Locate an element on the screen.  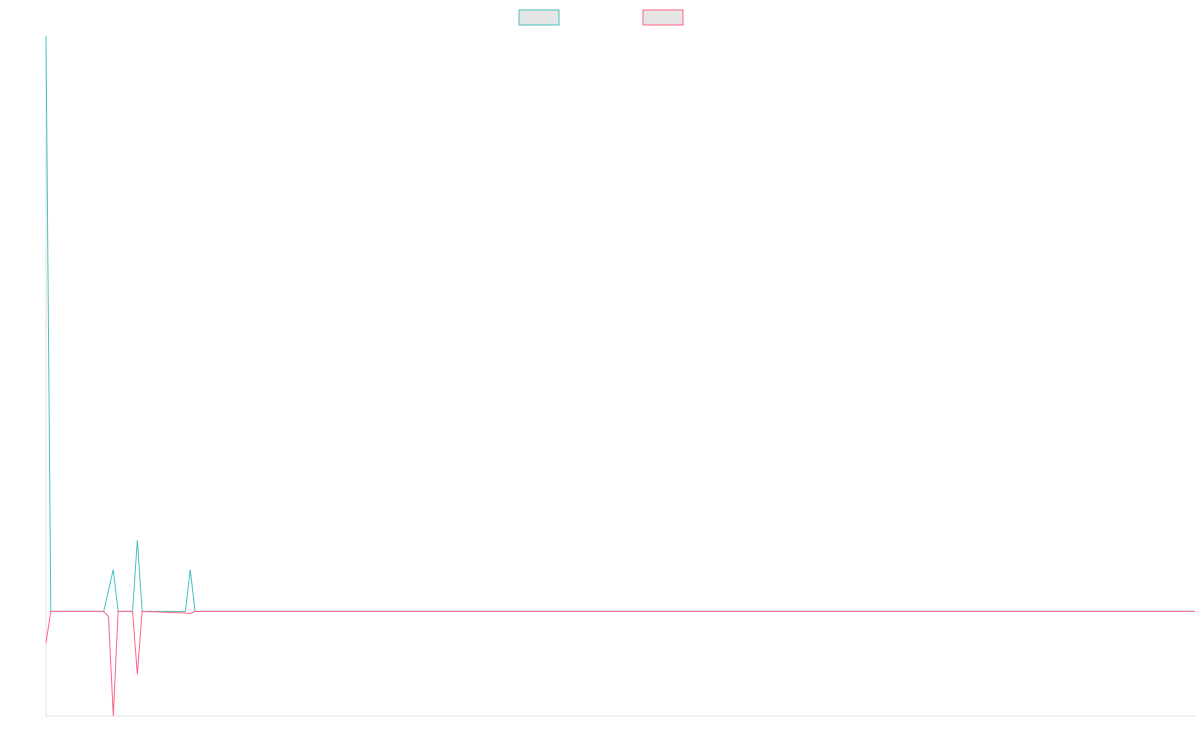
series-line is located at coordinates (620, 663).